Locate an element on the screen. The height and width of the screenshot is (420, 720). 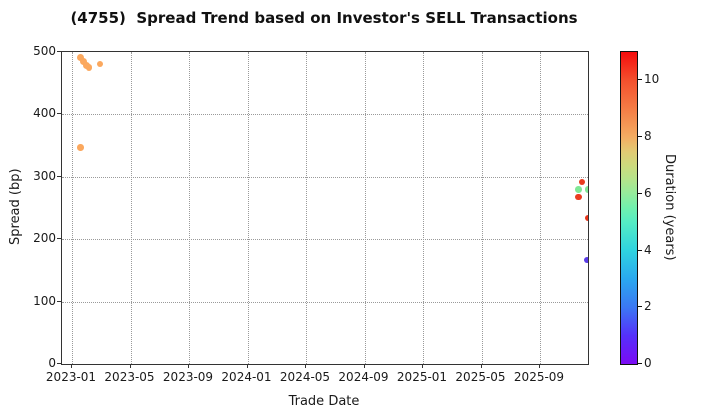
colorbar-tick-label: 10 is located at coordinates (652, 79).